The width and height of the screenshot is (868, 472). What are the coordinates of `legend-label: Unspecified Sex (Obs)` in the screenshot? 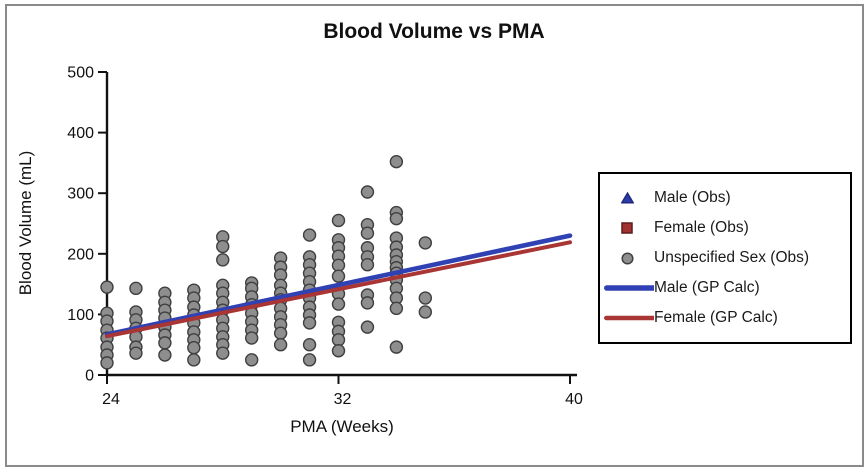 It's located at (732, 257).